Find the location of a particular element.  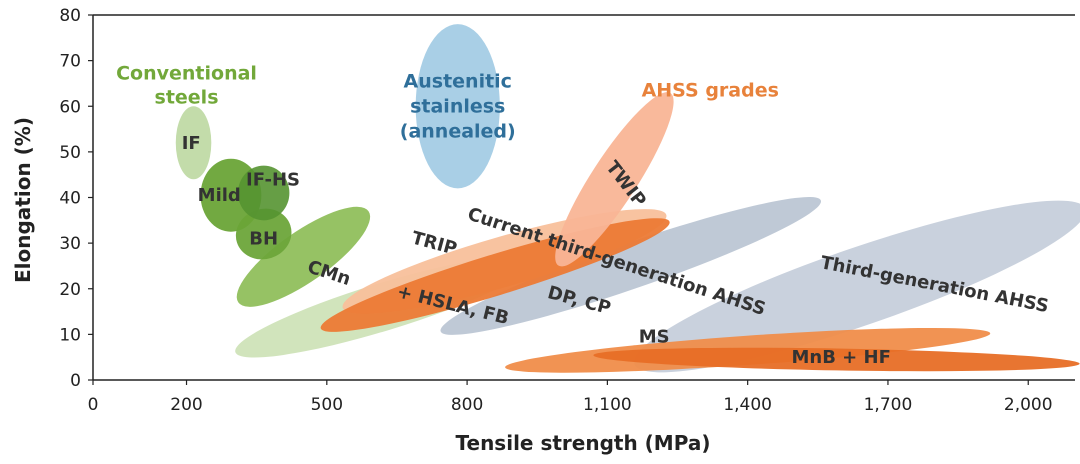

region-label-bh: BH is located at coordinates (263, 239).